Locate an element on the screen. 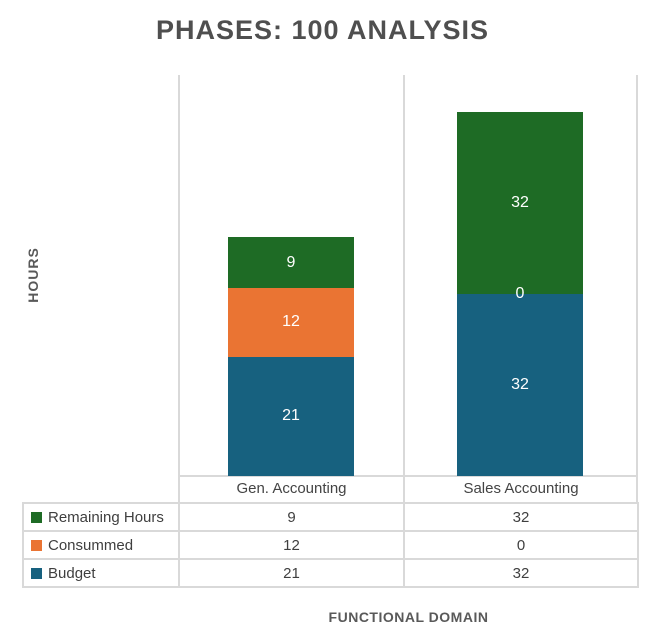 This screenshot has width=645, height=636. x-axis-line is located at coordinates (408, 476).